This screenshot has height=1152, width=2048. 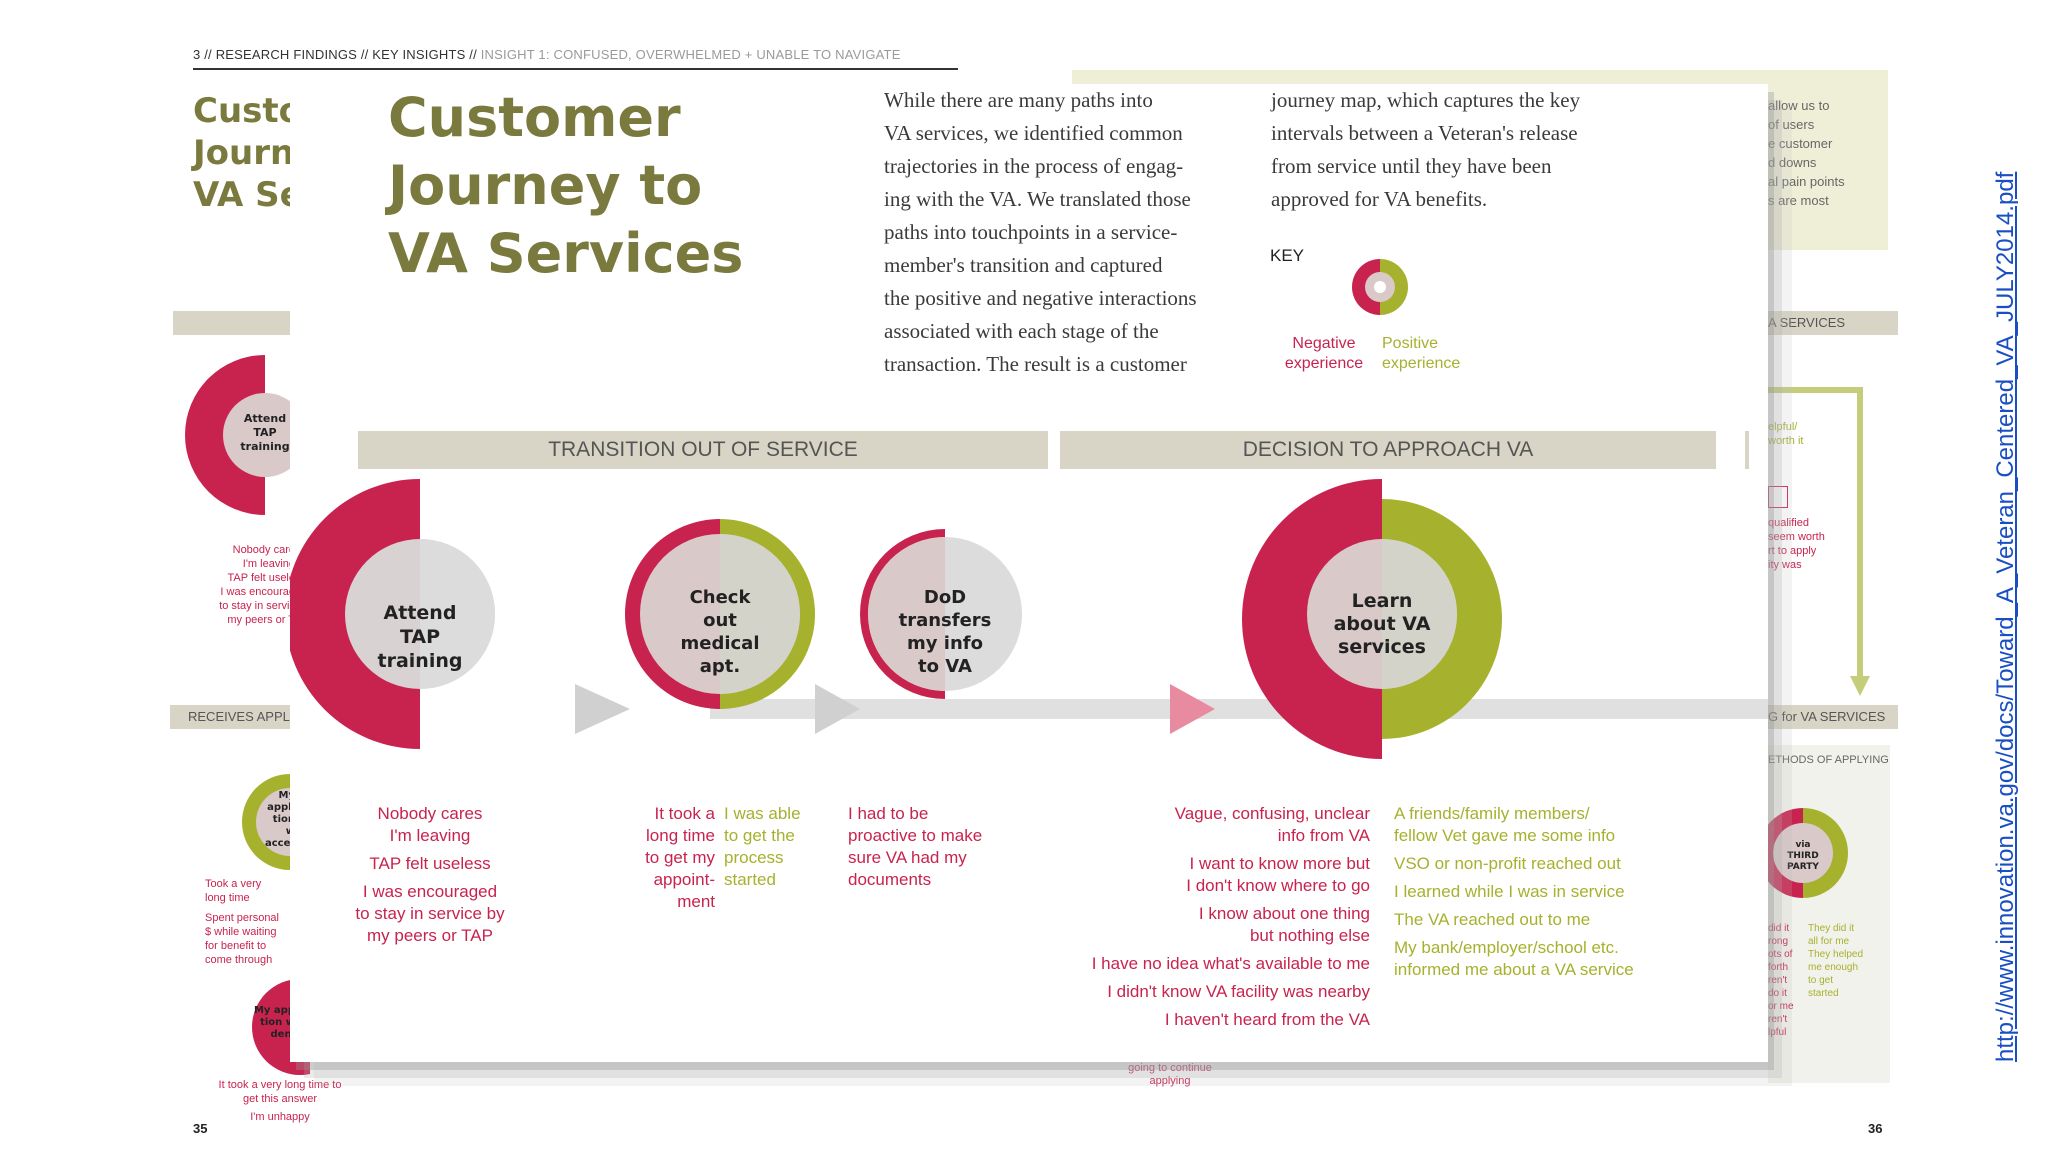 What do you see at coordinates (1505, 835) in the screenshot?
I see `note-line: fellow Vet gave me some info` at bounding box center [1505, 835].